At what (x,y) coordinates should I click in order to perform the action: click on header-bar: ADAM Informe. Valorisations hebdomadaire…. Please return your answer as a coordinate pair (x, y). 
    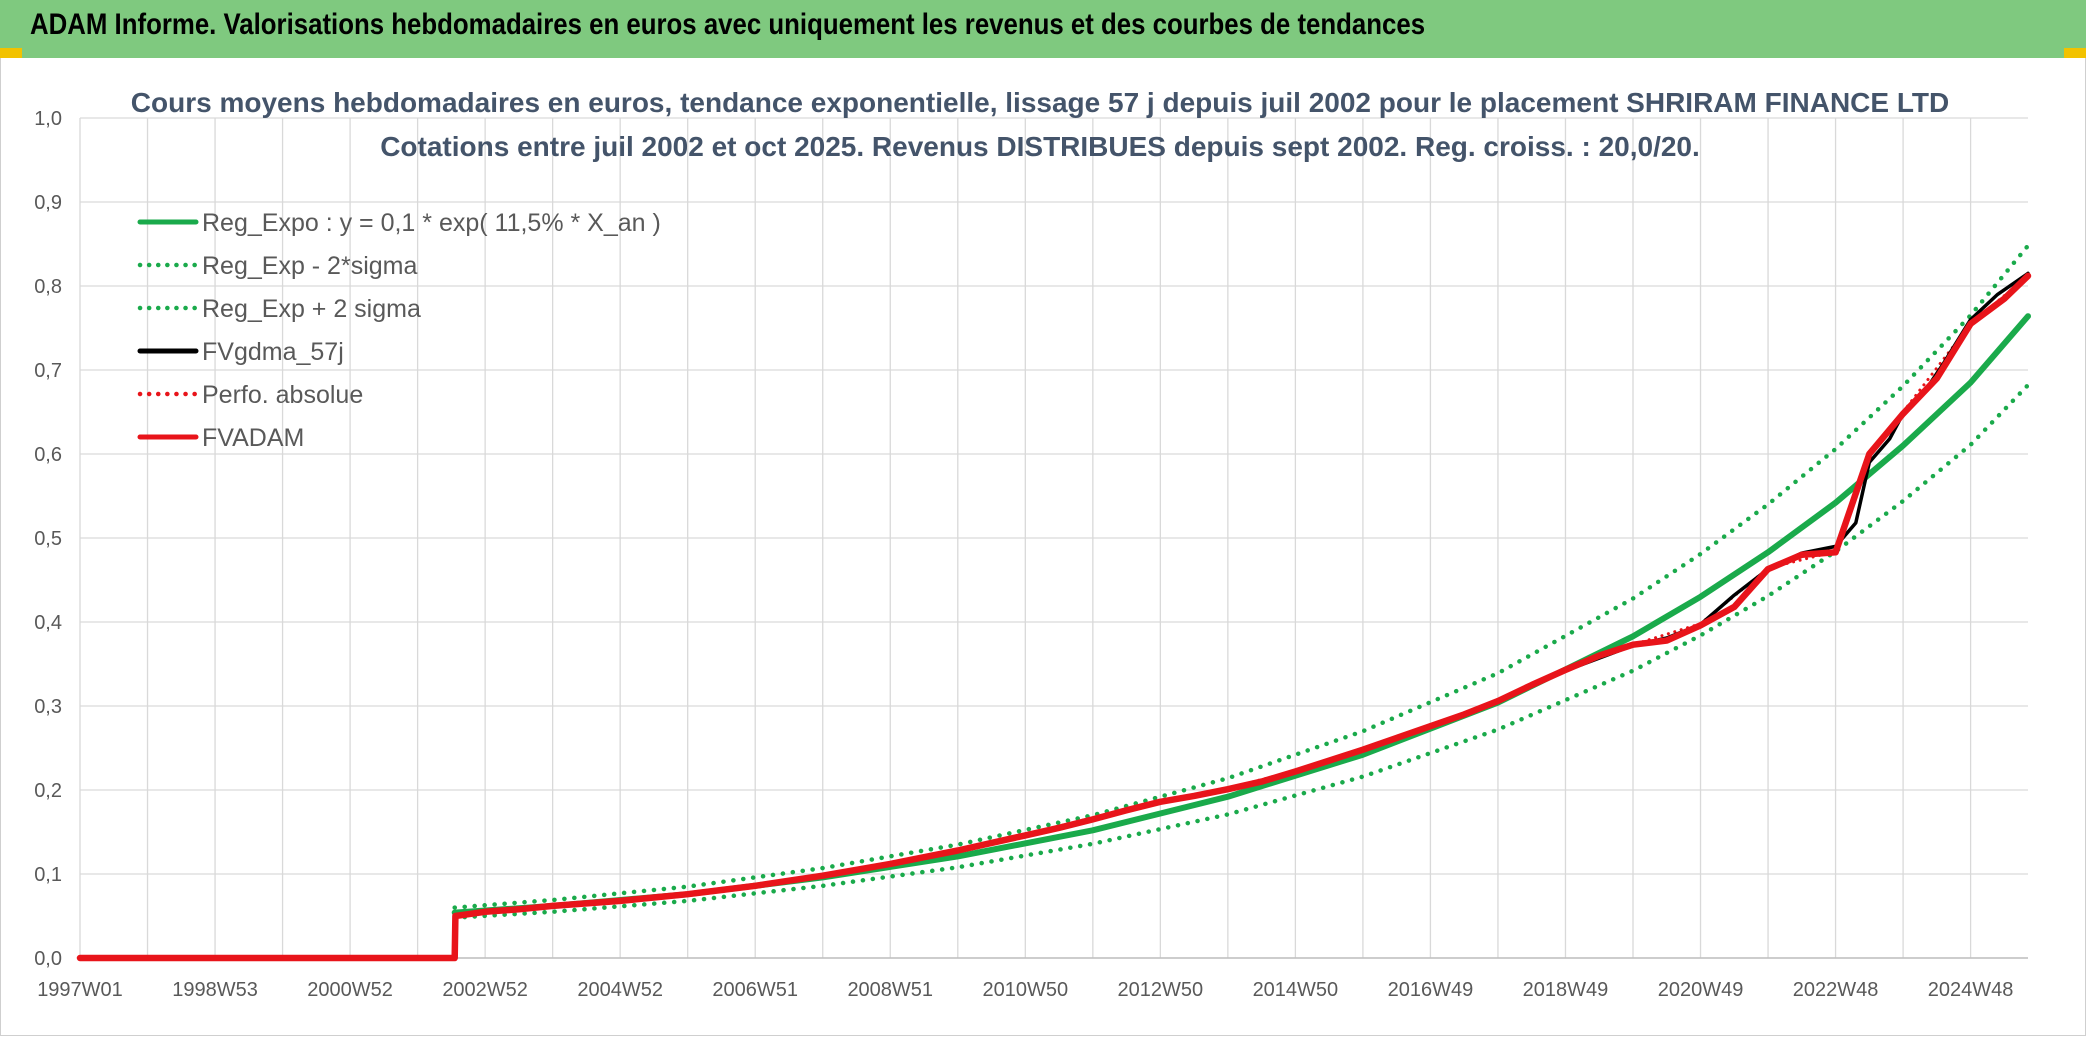
    Looking at the image, I should click on (1043, 29).